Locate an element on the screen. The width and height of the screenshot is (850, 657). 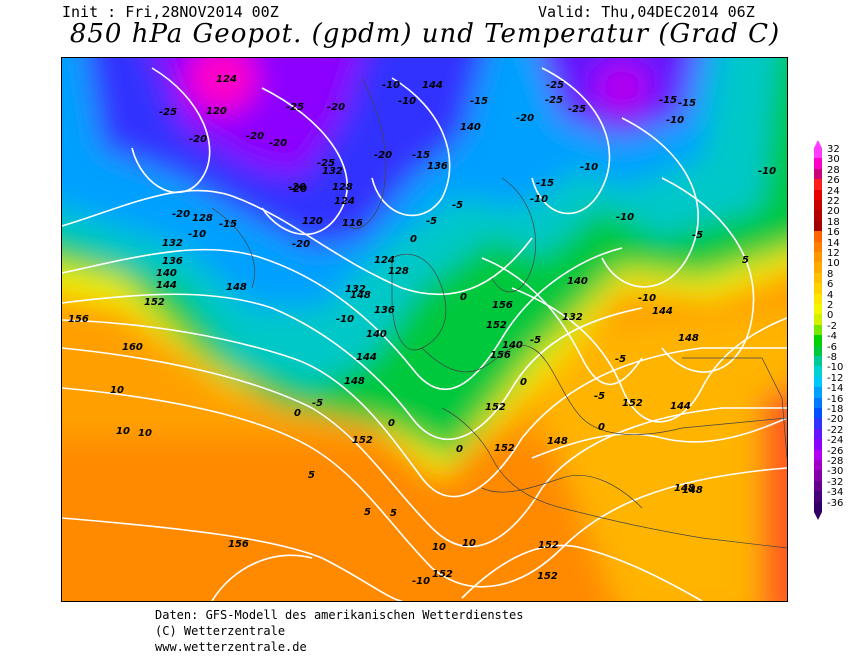
legend-label: 6 is located at coordinates (830, 285).